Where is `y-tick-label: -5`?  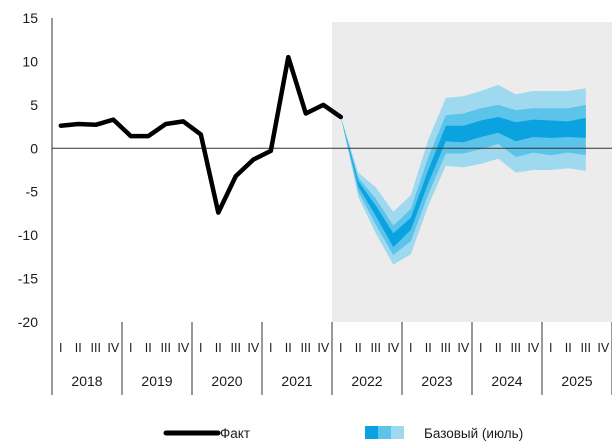 y-tick-label: -5 is located at coordinates (32, 192).